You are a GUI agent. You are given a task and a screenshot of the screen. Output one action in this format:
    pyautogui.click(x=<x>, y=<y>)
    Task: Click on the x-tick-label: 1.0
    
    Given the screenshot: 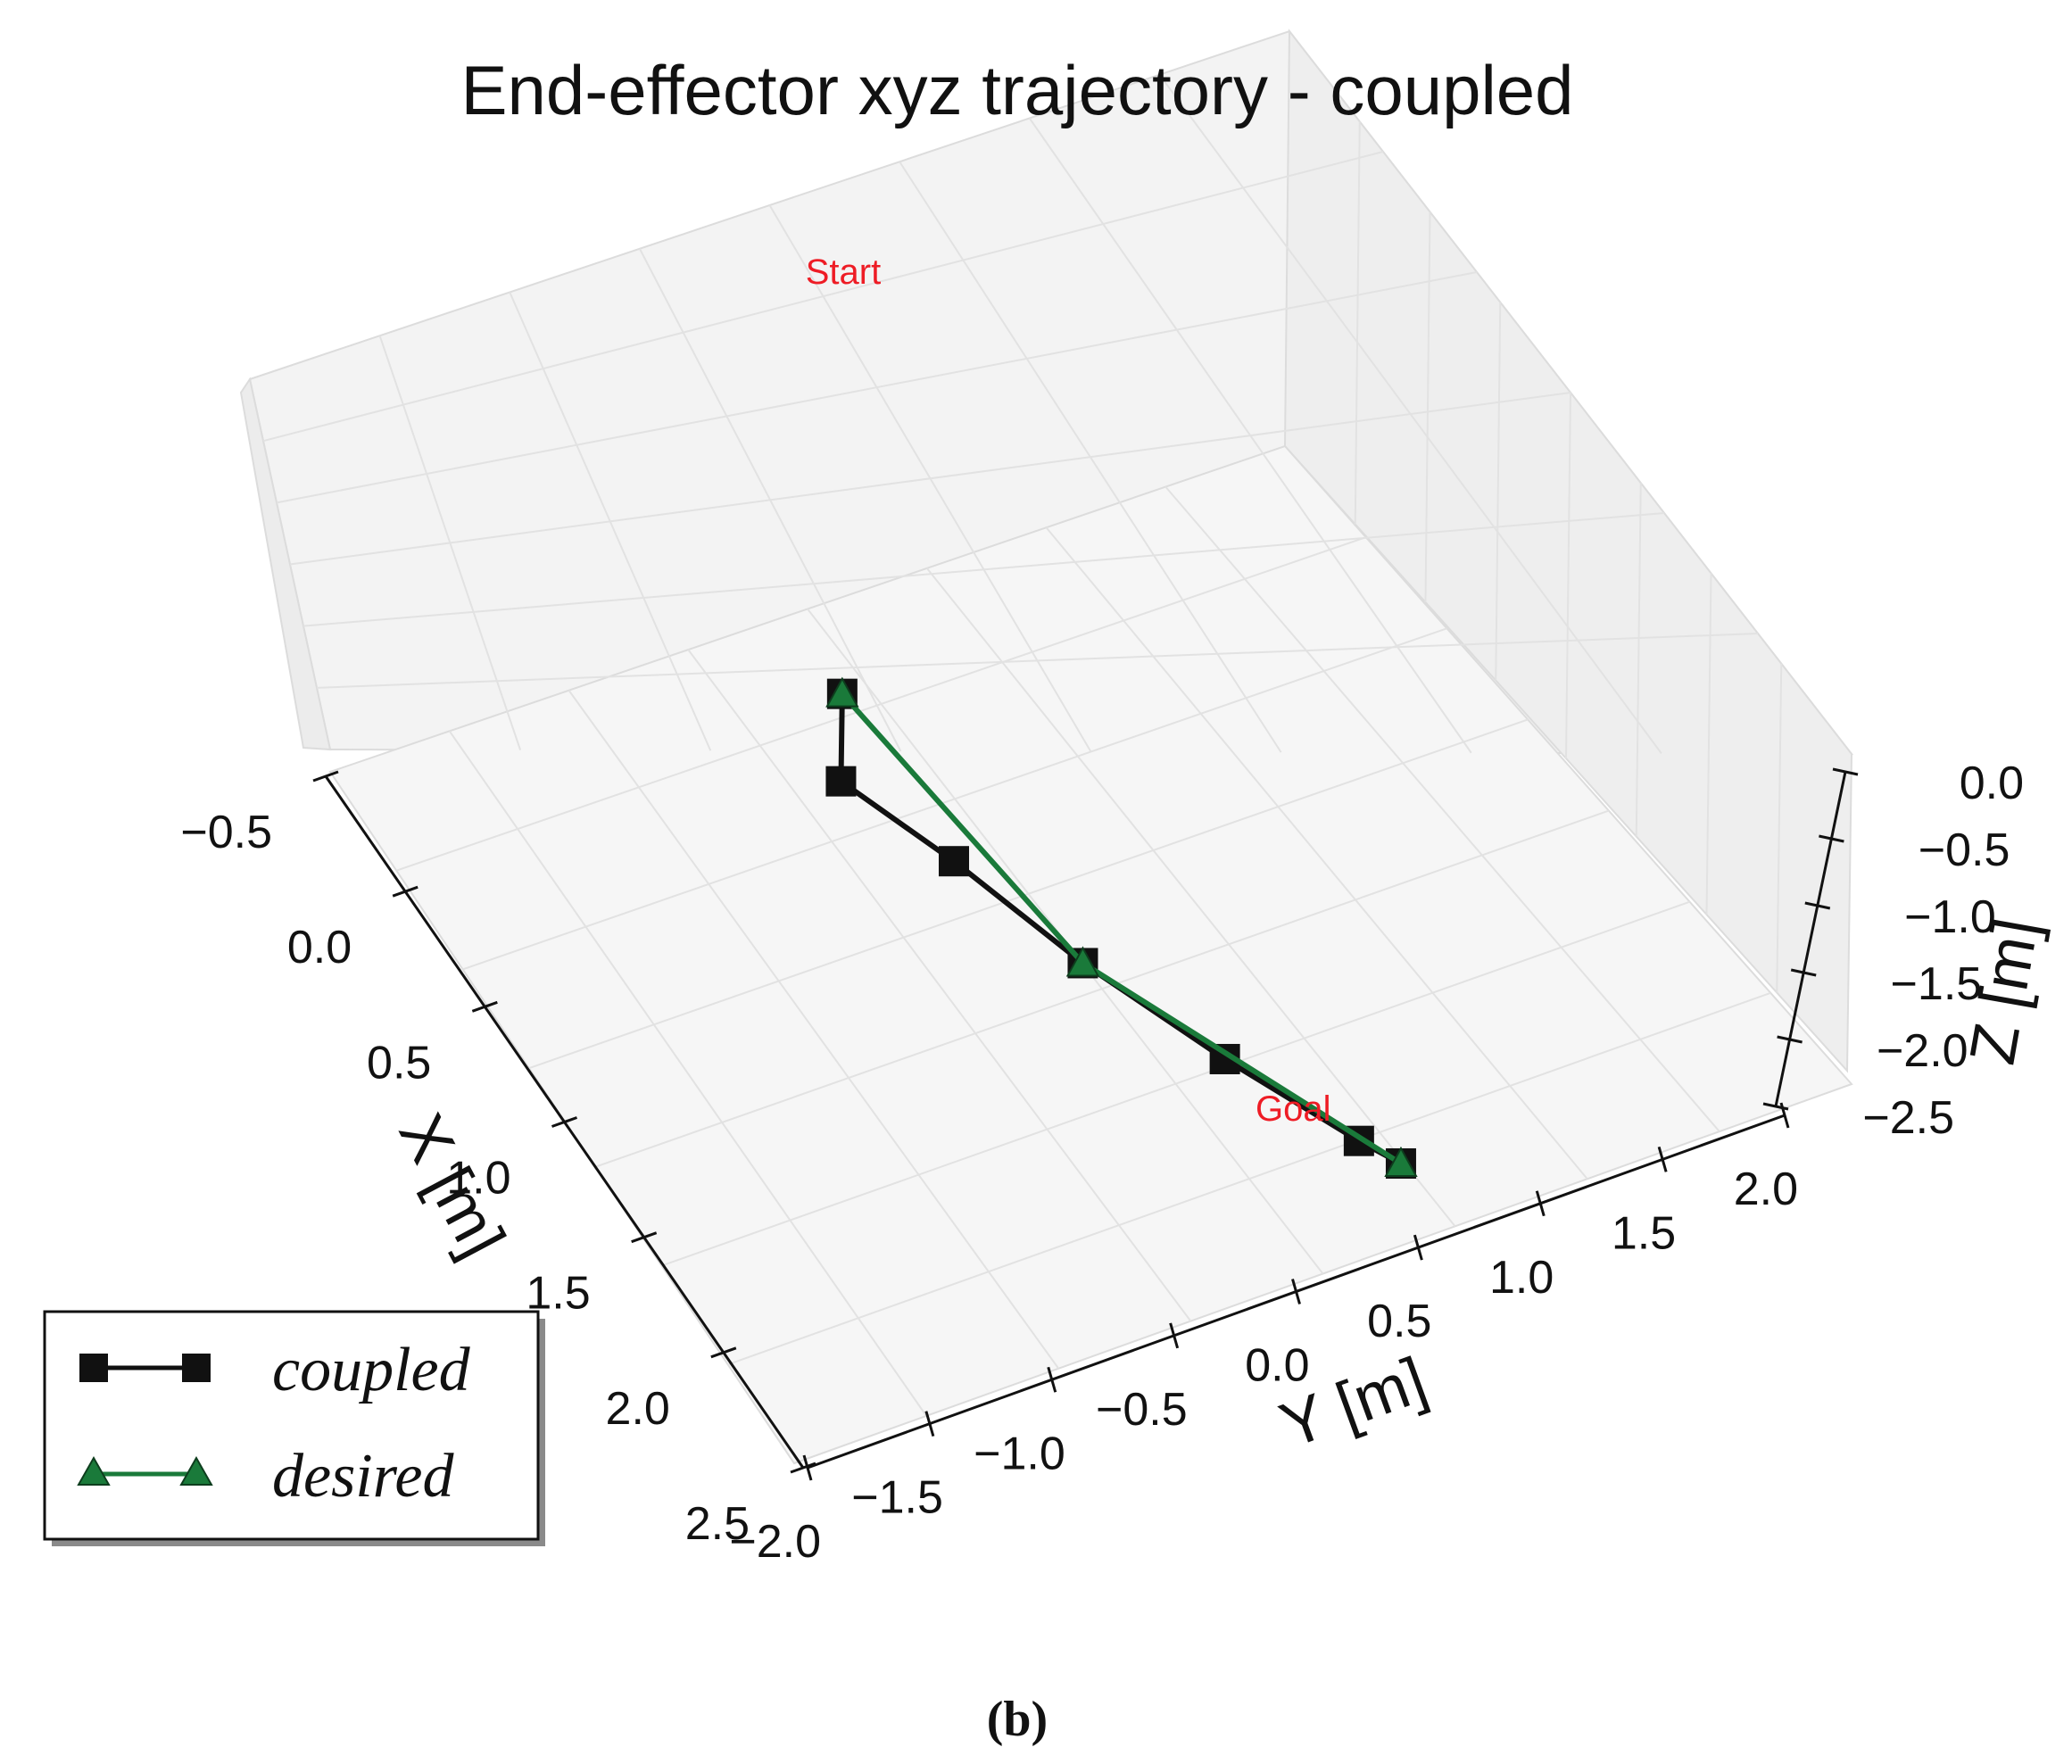 What is the action you would take?
    pyautogui.click(x=478, y=1179)
    